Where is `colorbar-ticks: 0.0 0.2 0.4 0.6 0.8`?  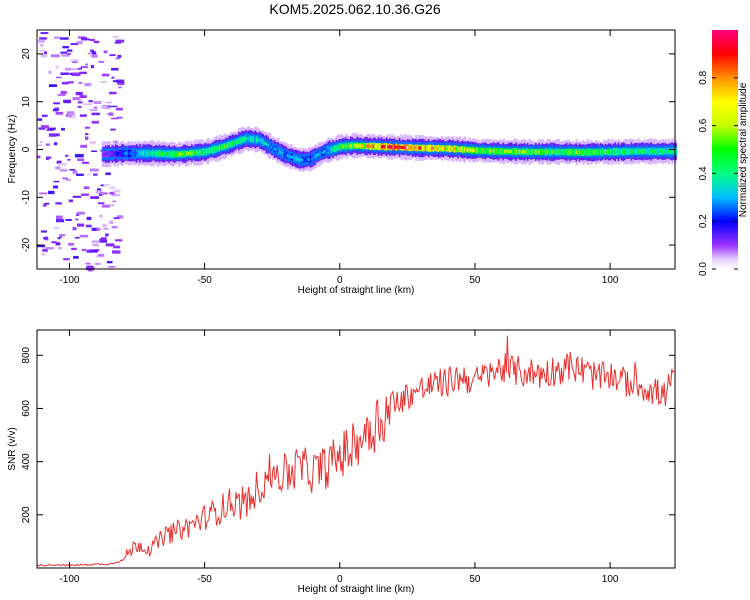
colorbar-ticks: 0.0 0.2 0.4 0.6 0.8 is located at coordinates (718, 173).